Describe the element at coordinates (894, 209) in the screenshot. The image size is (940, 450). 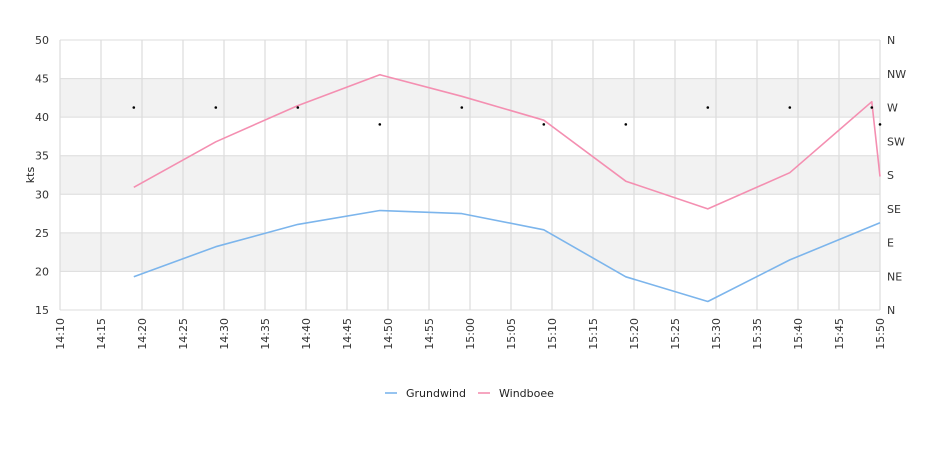
I see `direction-tick-label: SE` at that location.